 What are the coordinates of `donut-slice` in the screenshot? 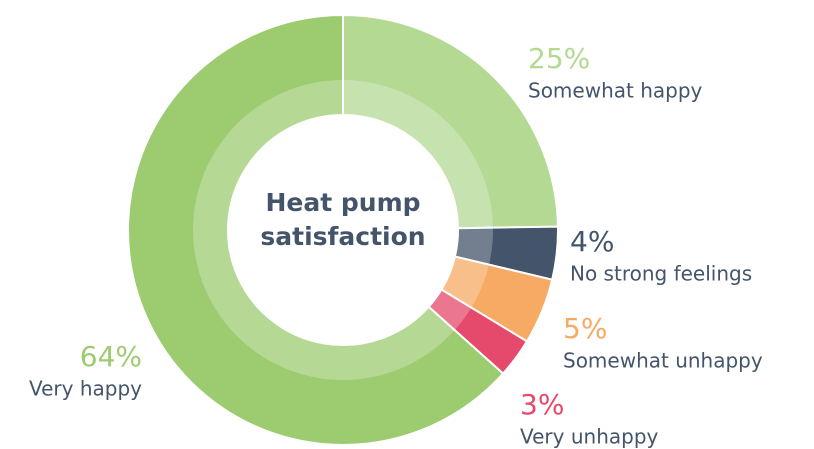 It's located at (450, 121).